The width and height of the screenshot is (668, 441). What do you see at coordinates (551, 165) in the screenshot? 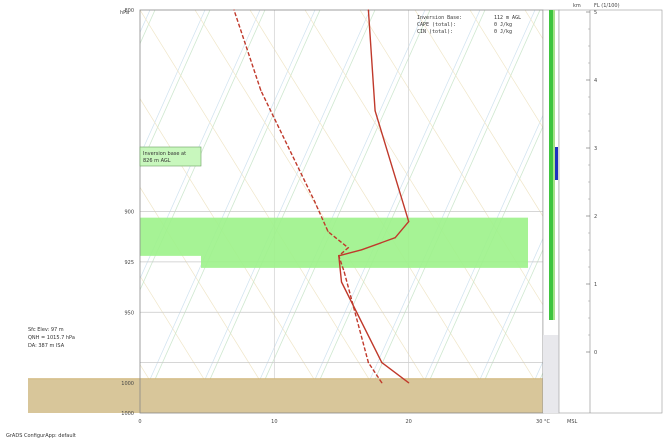
I see `vertical-bar-green` at bounding box center [551, 165].